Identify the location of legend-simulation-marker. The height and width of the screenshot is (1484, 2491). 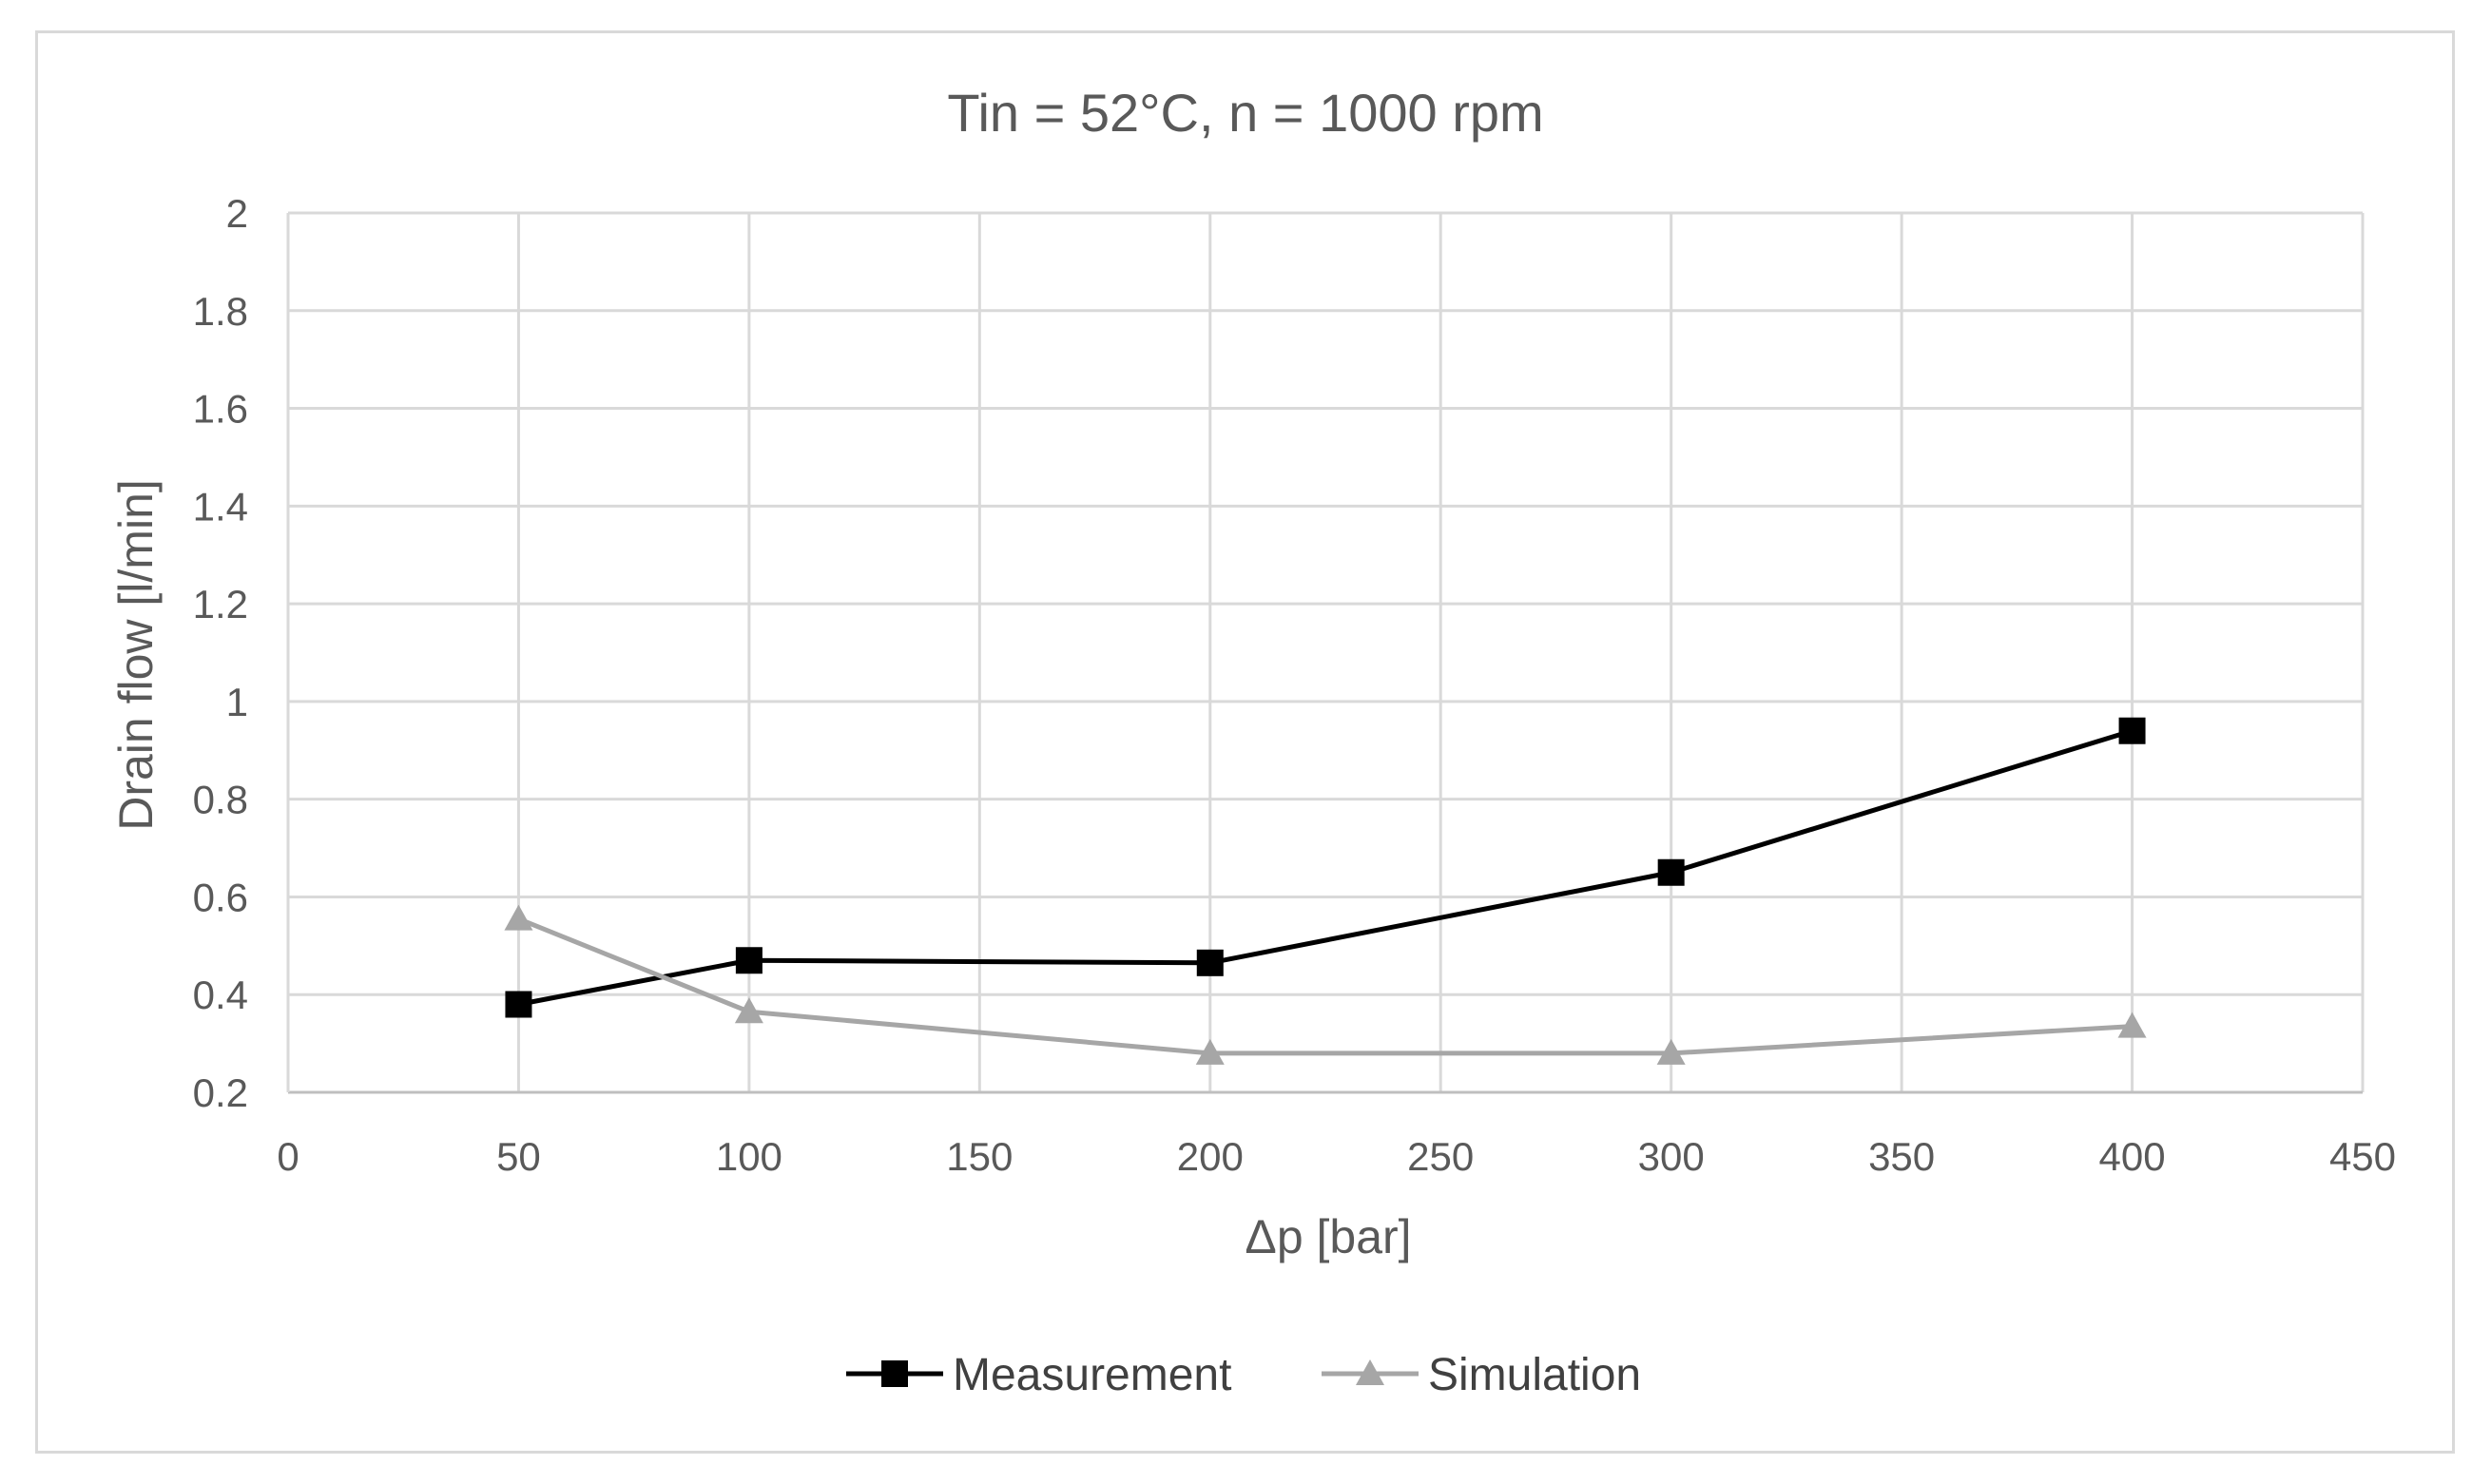
(1370, 1372).